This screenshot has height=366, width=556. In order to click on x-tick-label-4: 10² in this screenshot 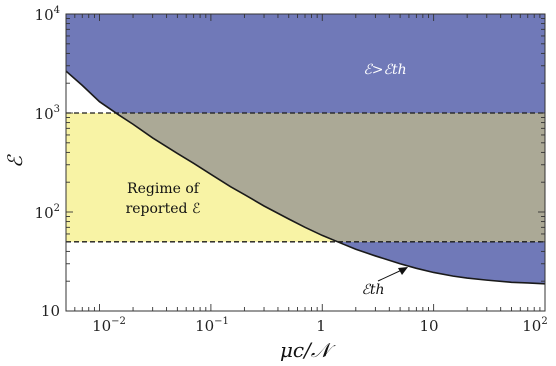, I will do `click(534, 325)`.